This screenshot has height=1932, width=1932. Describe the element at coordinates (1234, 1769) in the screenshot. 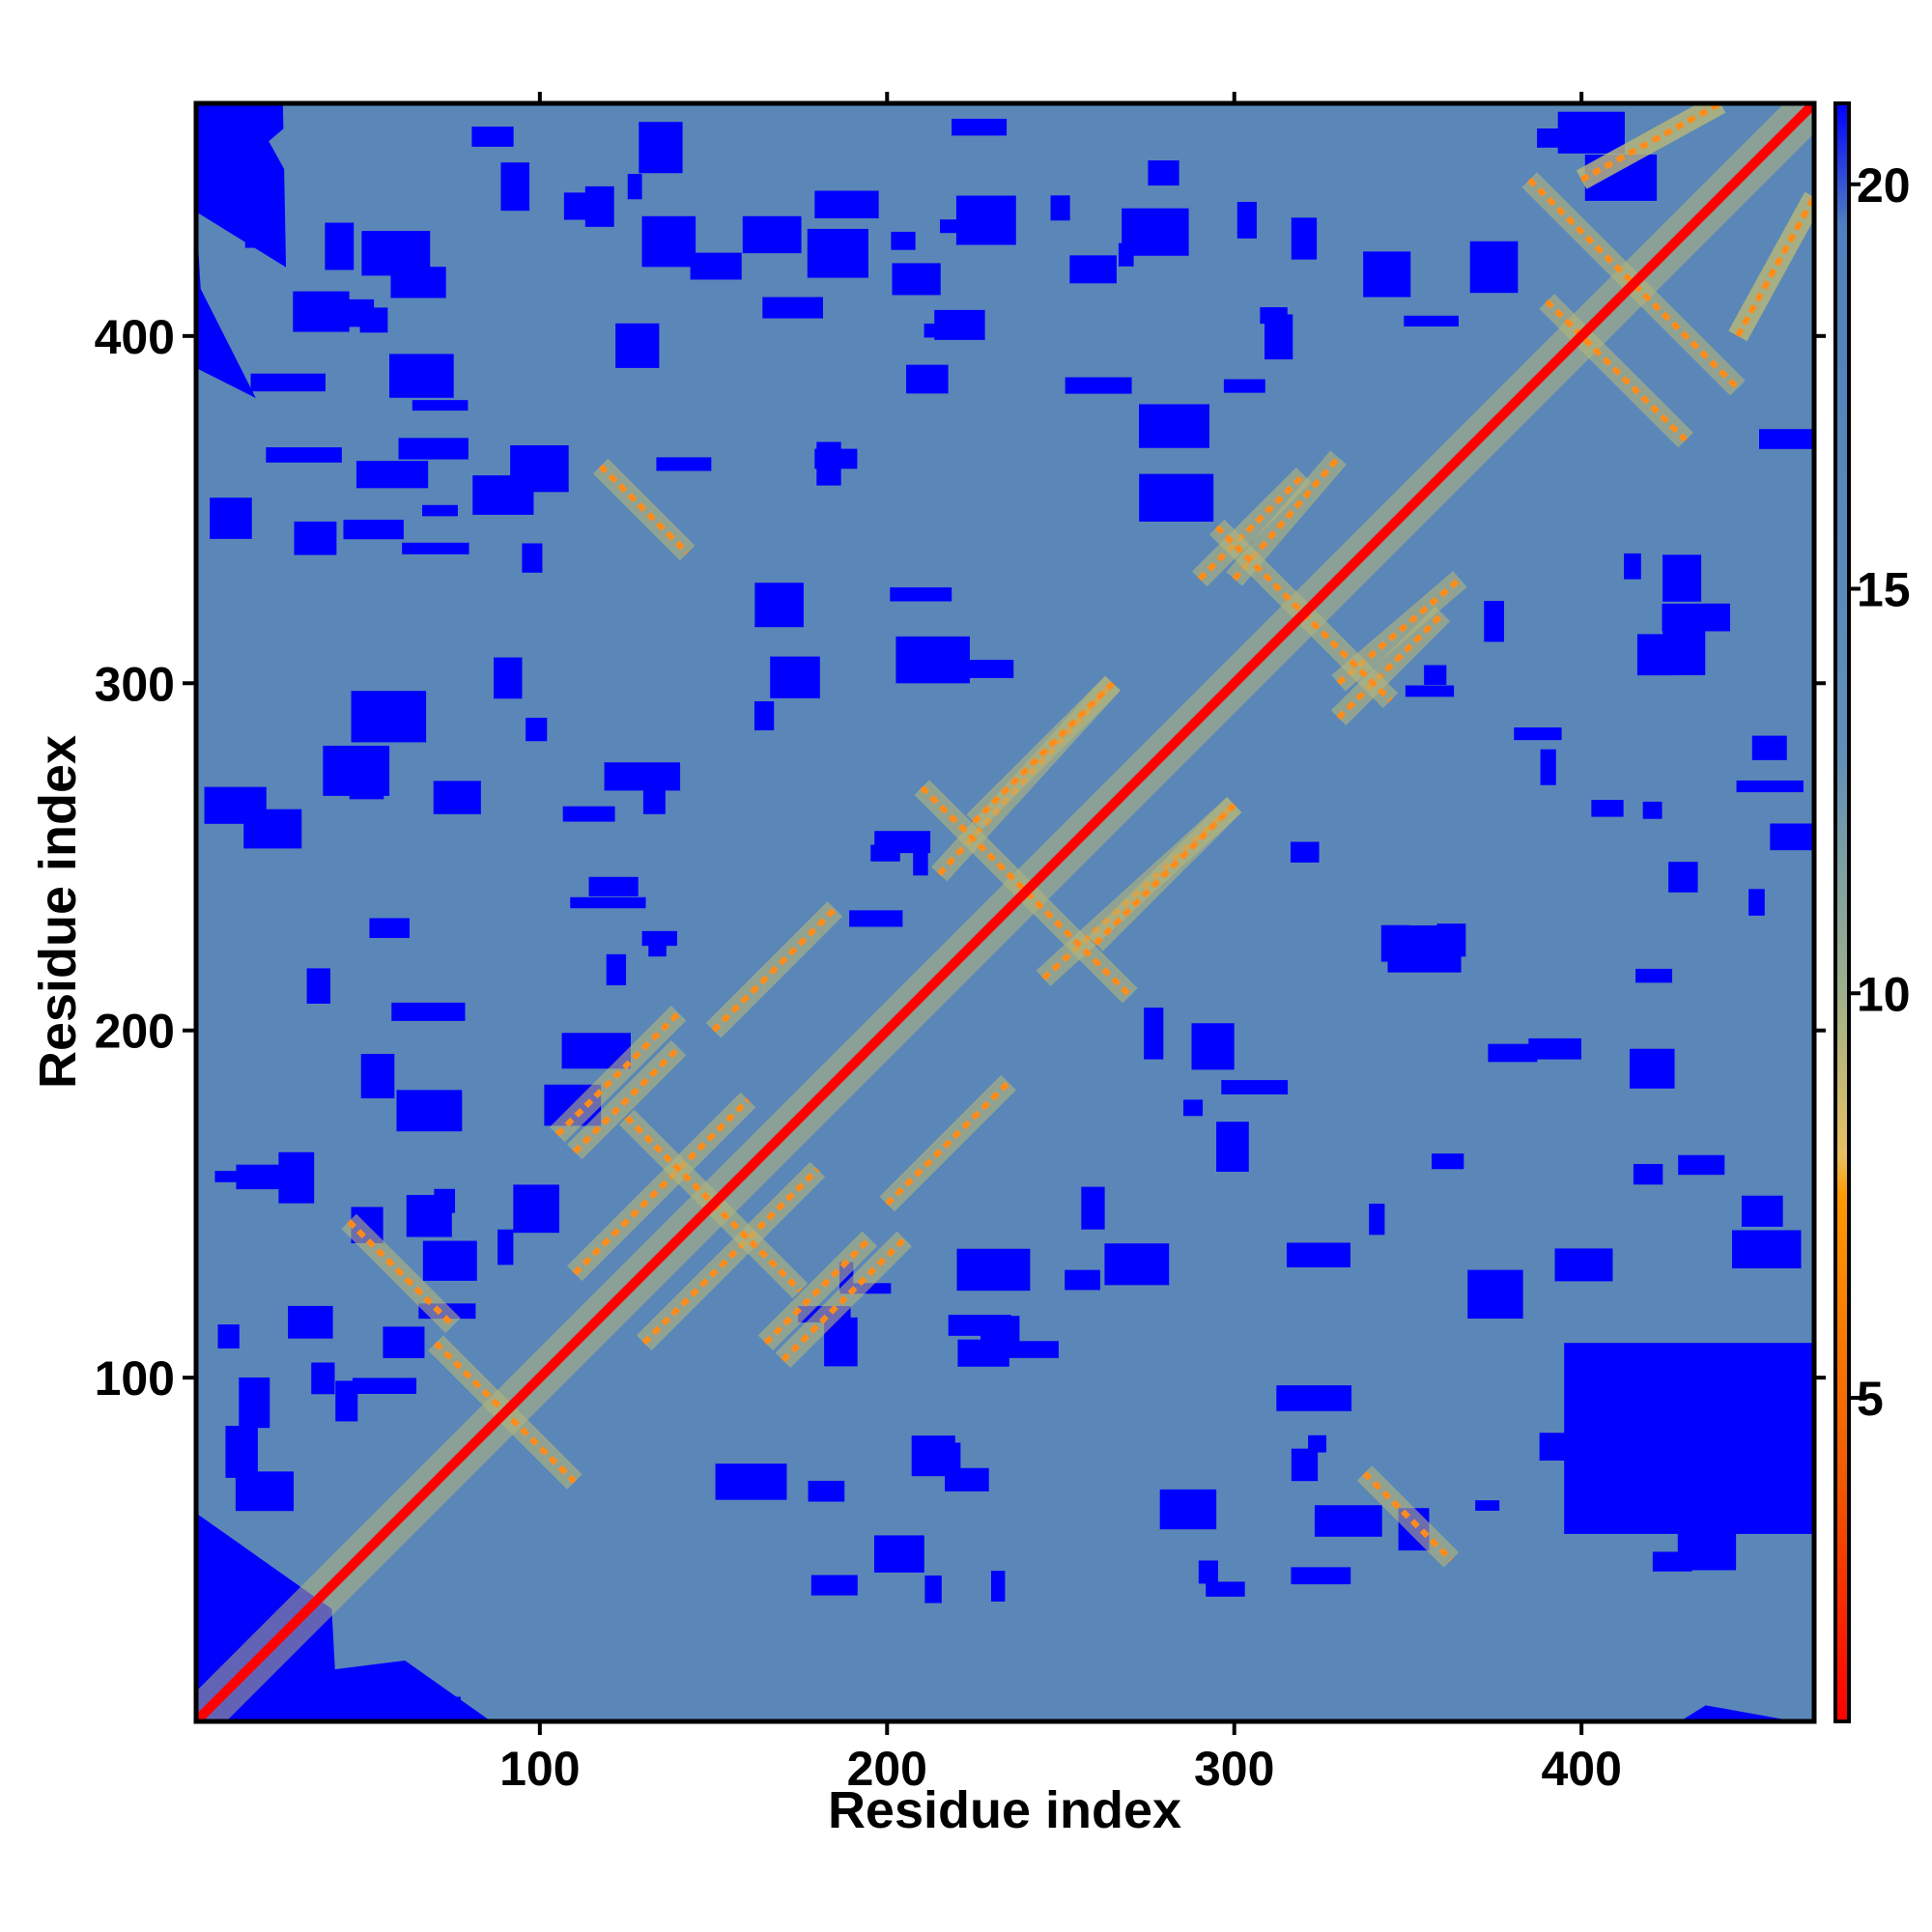

I see `x-tick-label: 300` at that location.